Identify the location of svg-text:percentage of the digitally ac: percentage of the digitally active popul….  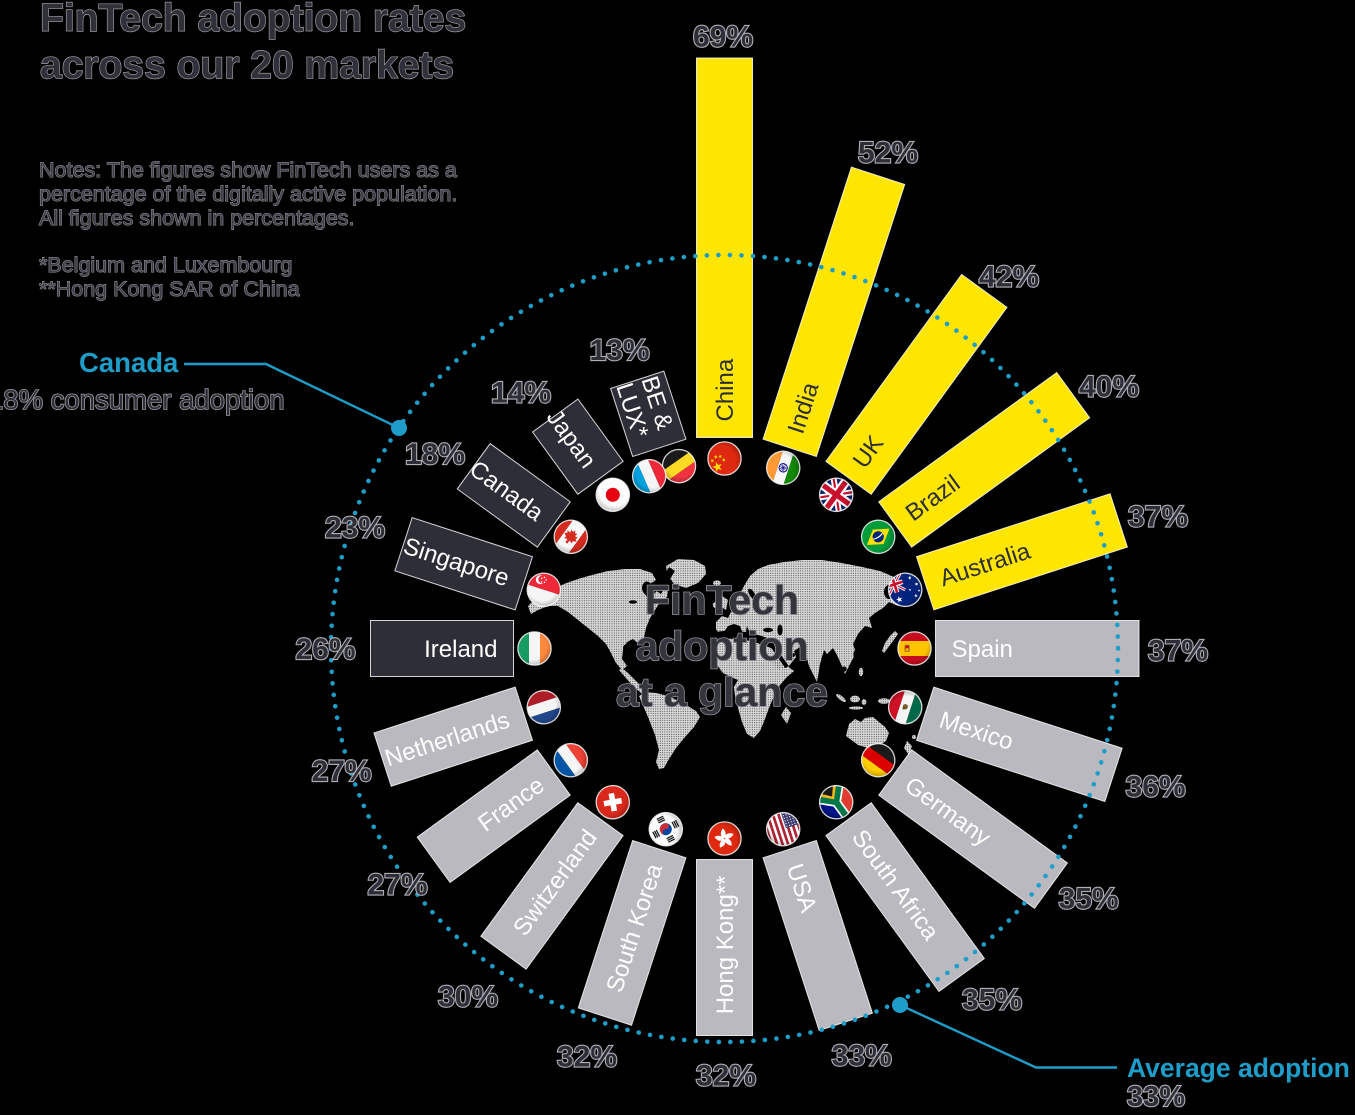
(248, 194).